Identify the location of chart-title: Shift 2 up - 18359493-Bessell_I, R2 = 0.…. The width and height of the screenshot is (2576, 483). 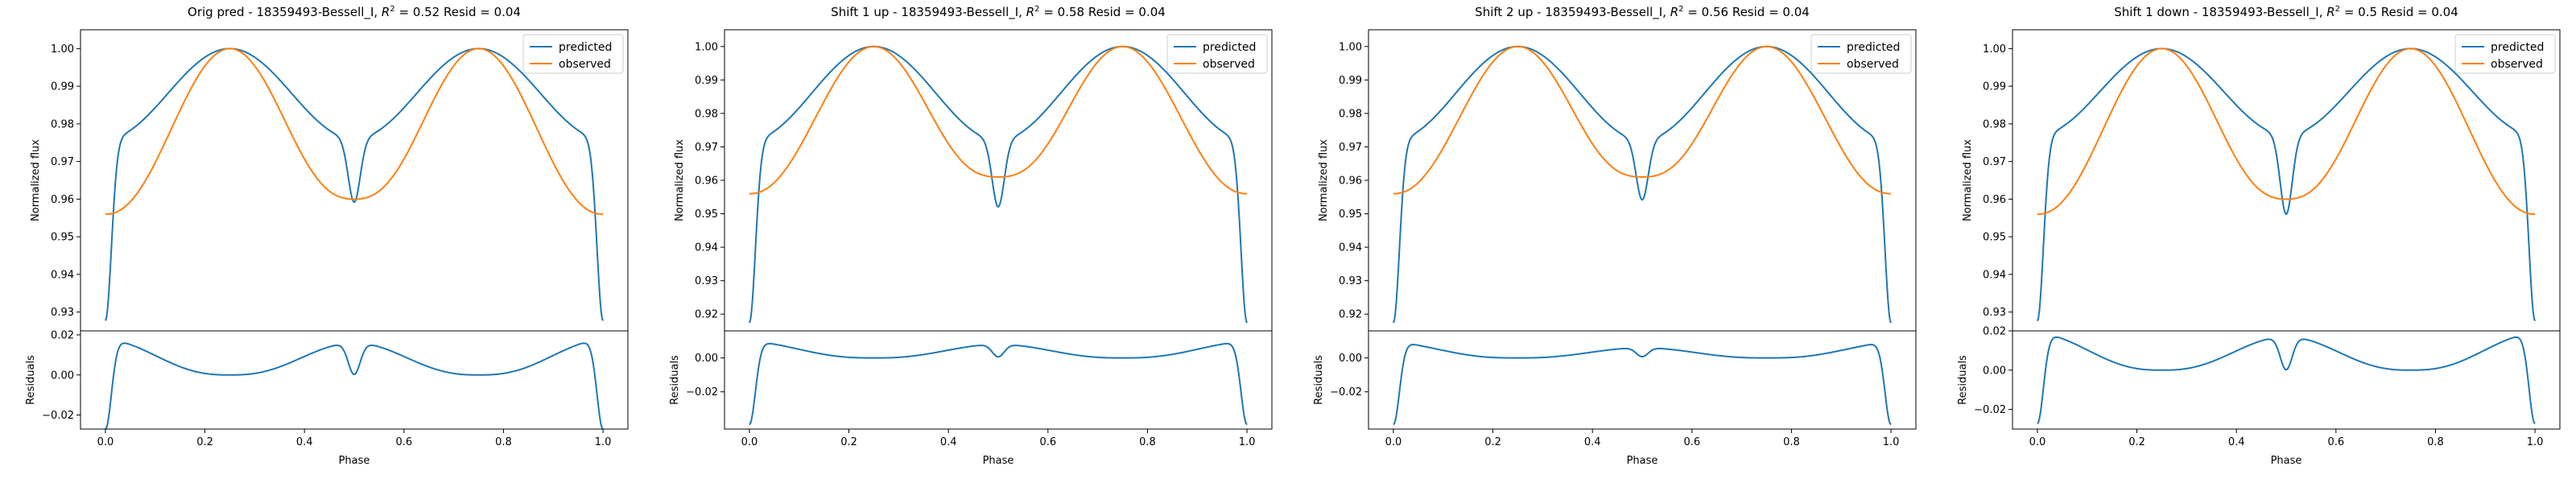
(1642, 12).